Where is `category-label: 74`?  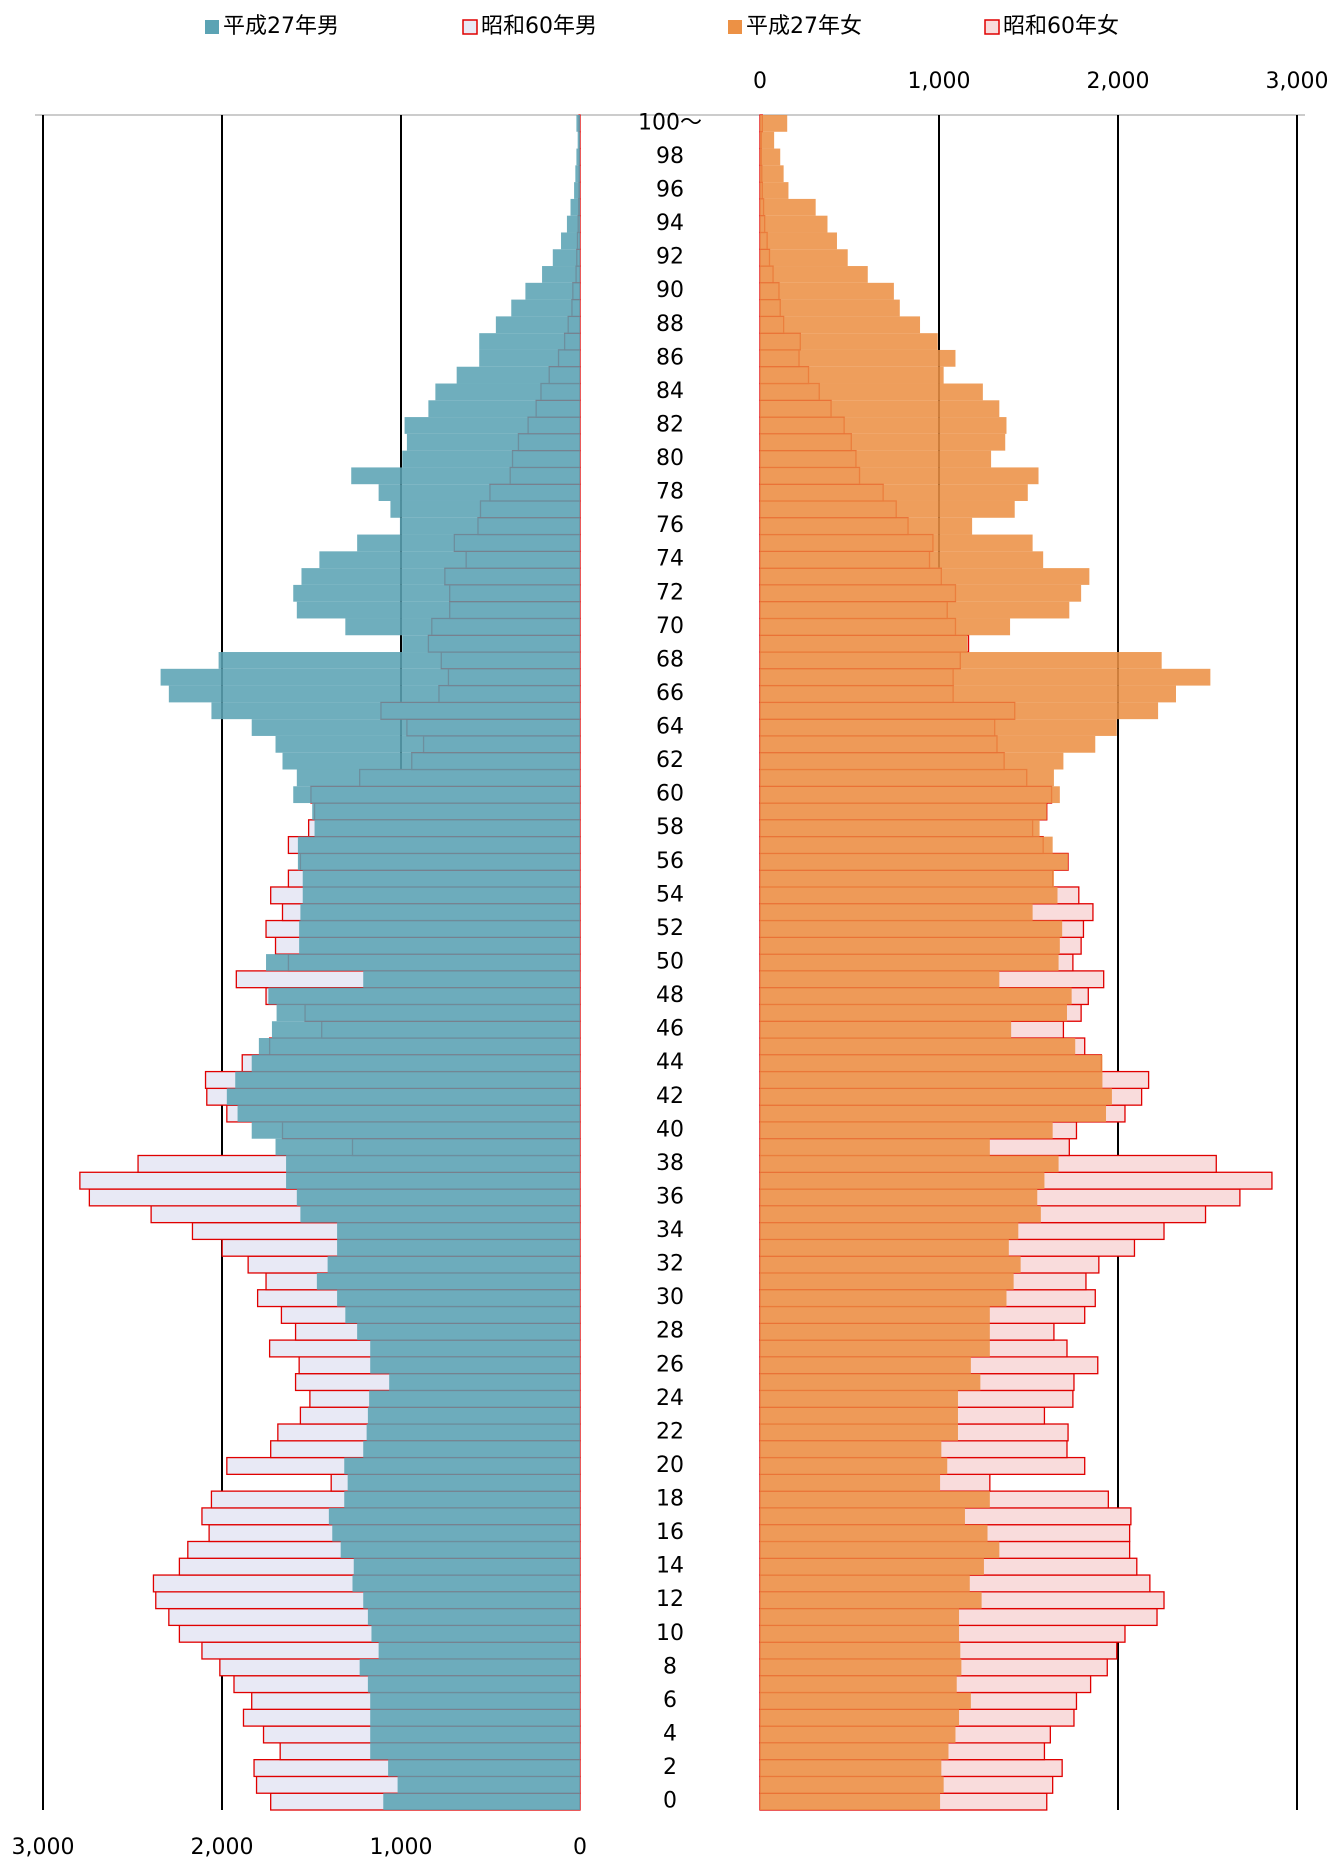
category-label: 74 is located at coordinates (670, 559).